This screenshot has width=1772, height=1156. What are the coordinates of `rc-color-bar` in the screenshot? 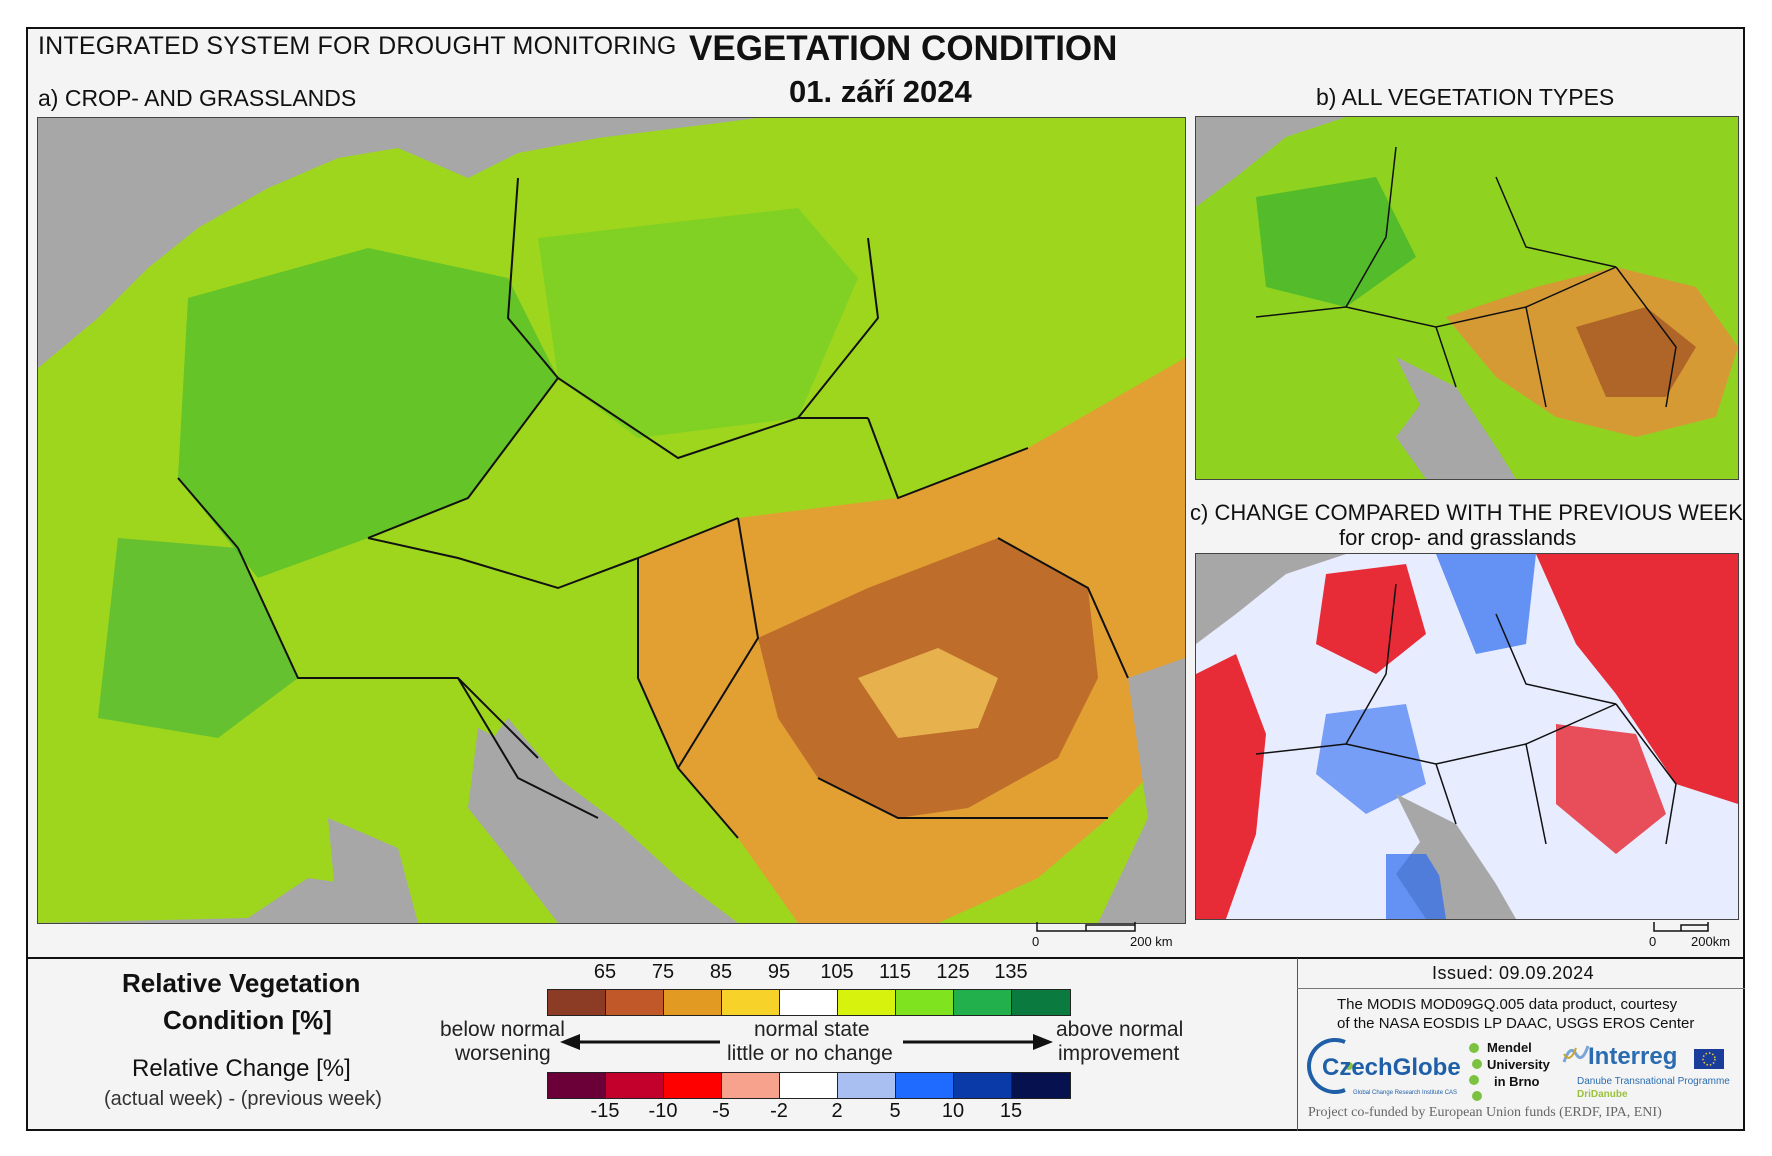 It's located at (809, 1085).